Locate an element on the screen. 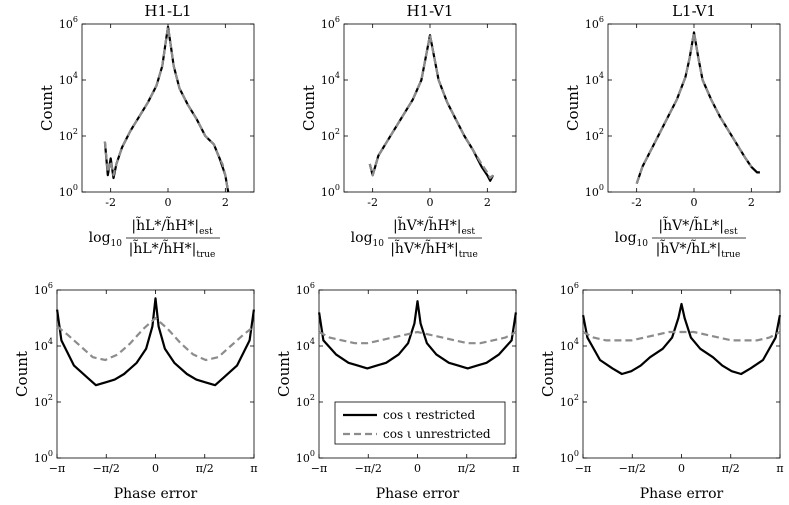 This screenshot has width=789, height=505. panel-bot-h1l1: 10⁰ 10² 10⁴ 10⁶ −π −π/2 0 π/2 π Count Phase error is located at coordinates (135, 391).